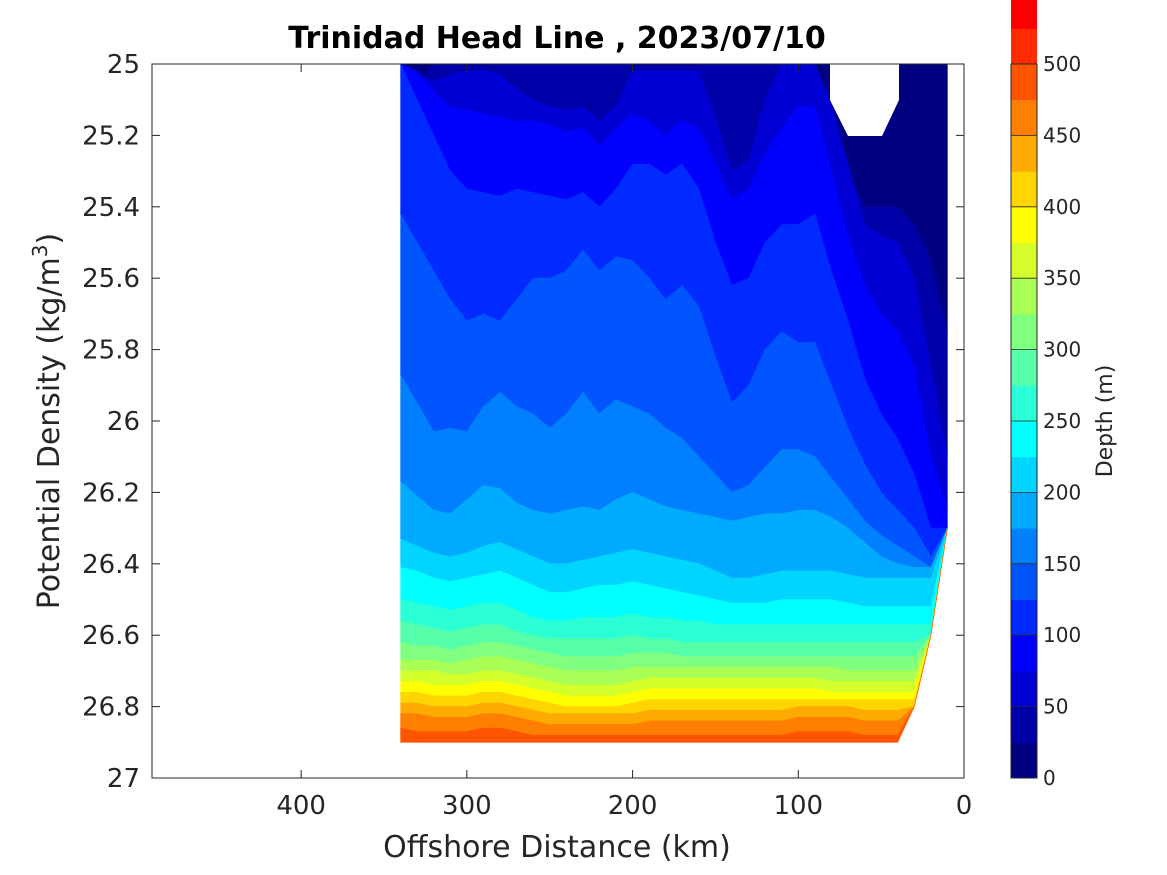 Image resolution: width=1167 pixels, height=875 pixels. What do you see at coordinates (111, 351) in the screenshot?
I see `y-tick-label: 25.8` at bounding box center [111, 351].